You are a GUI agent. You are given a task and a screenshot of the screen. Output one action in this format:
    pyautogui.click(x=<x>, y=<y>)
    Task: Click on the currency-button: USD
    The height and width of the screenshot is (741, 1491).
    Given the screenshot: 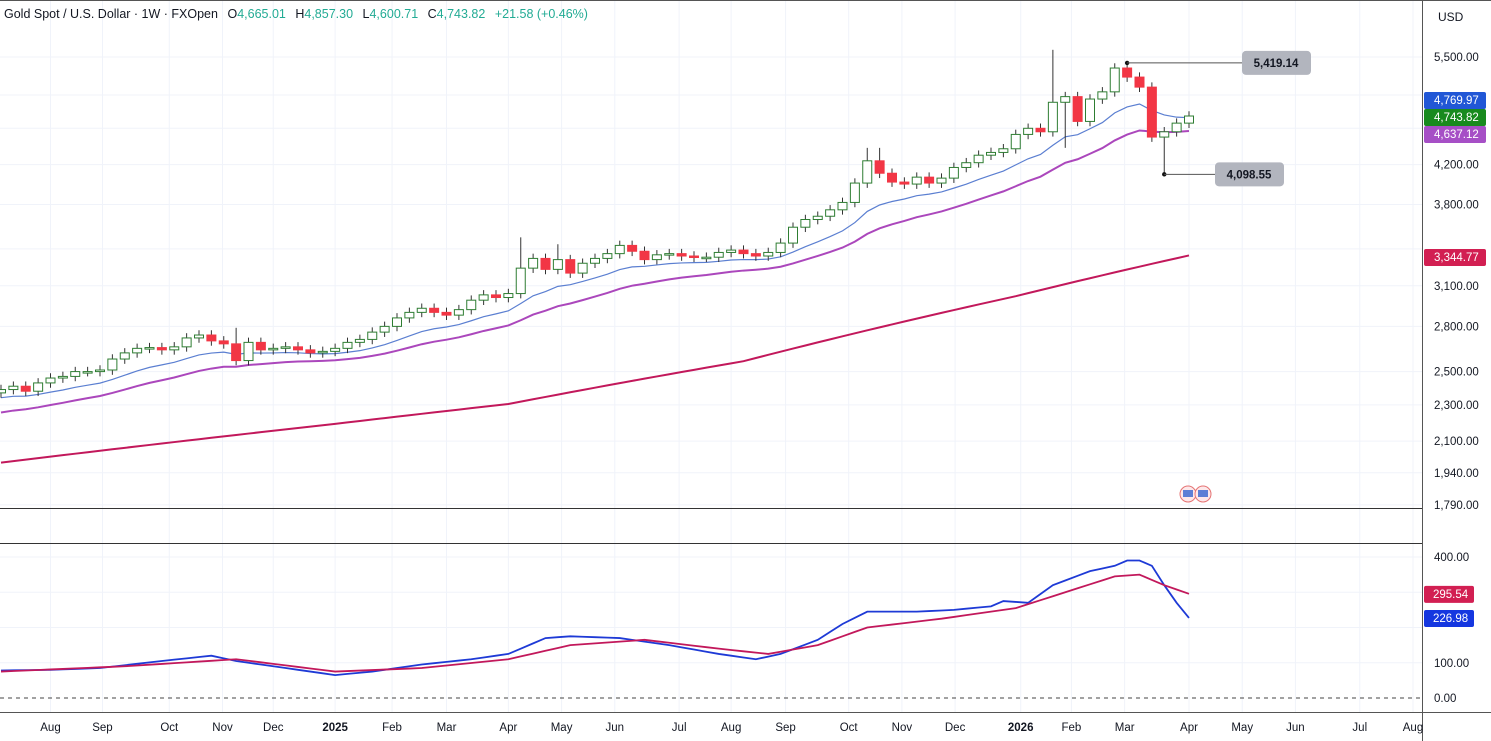 What is the action you would take?
    pyautogui.click(x=1456, y=17)
    